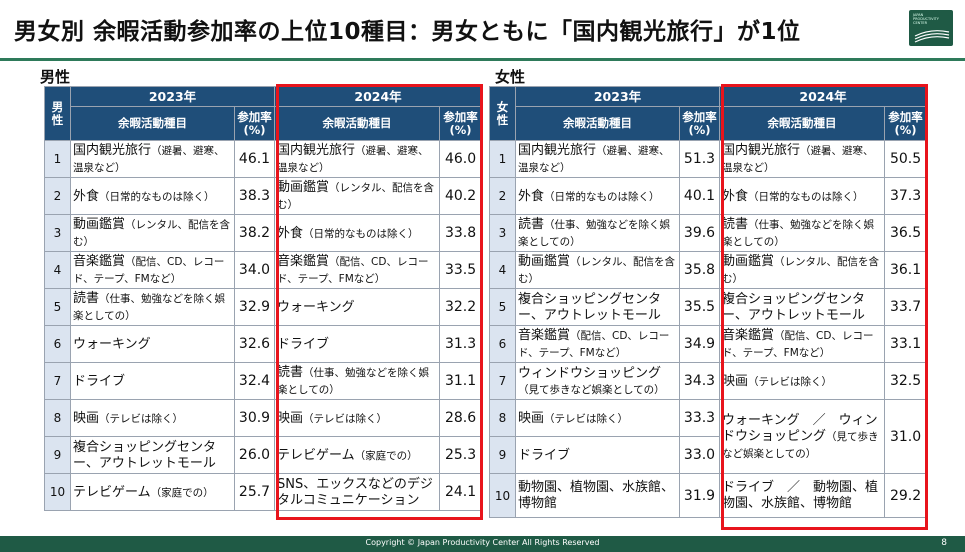  Describe the element at coordinates (699, 196) in the screenshot. I see `rate-value: 40.1` at that location.